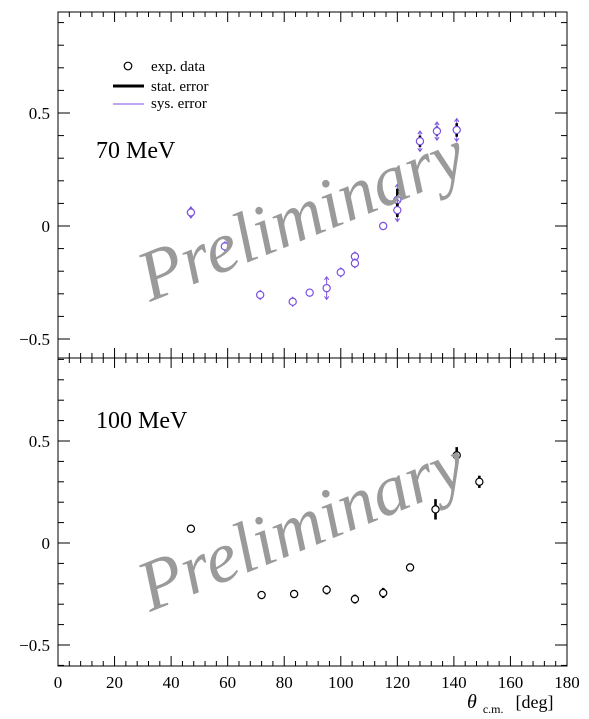  I want to click on bottom-panel-y-tick-labels: −0.5 0 0.5, so click(34, 543).